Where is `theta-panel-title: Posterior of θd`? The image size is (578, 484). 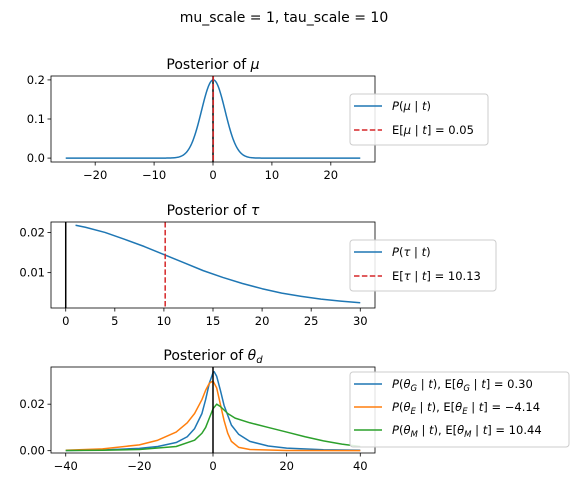
theta-panel-title: Posterior of θd is located at coordinates (213, 357).